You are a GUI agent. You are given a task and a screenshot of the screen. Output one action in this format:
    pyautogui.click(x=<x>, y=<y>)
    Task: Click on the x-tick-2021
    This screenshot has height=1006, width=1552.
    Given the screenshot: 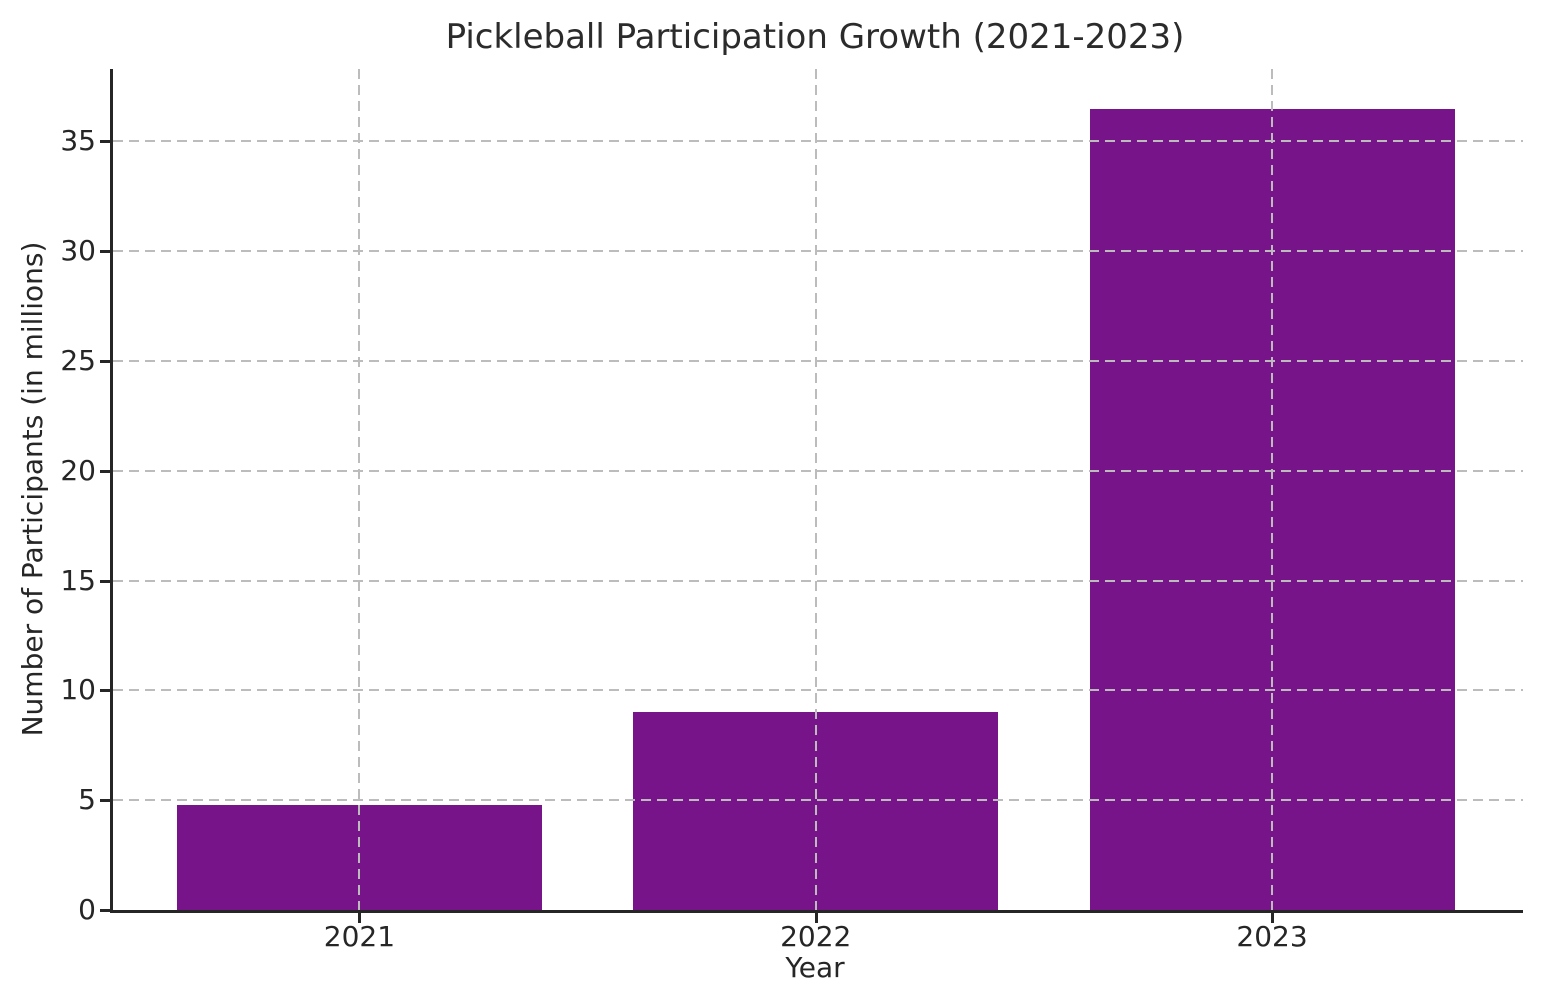 What is the action you would take?
    pyautogui.click(x=360, y=918)
    